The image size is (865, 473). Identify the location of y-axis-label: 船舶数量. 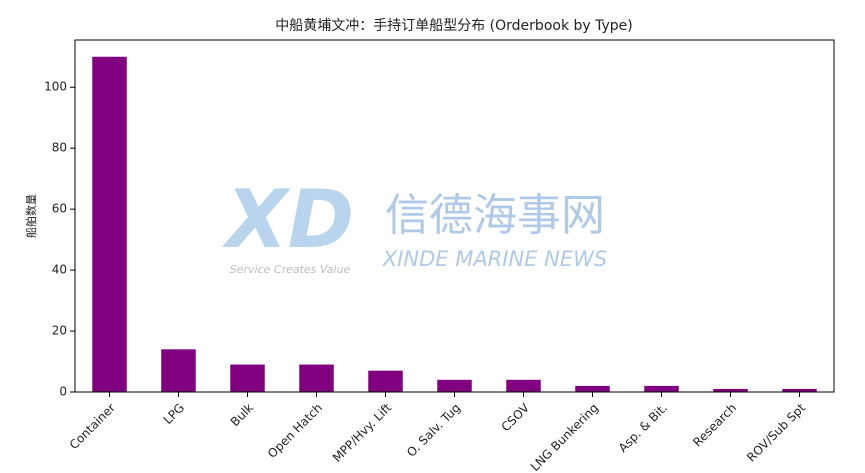
(31, 216).